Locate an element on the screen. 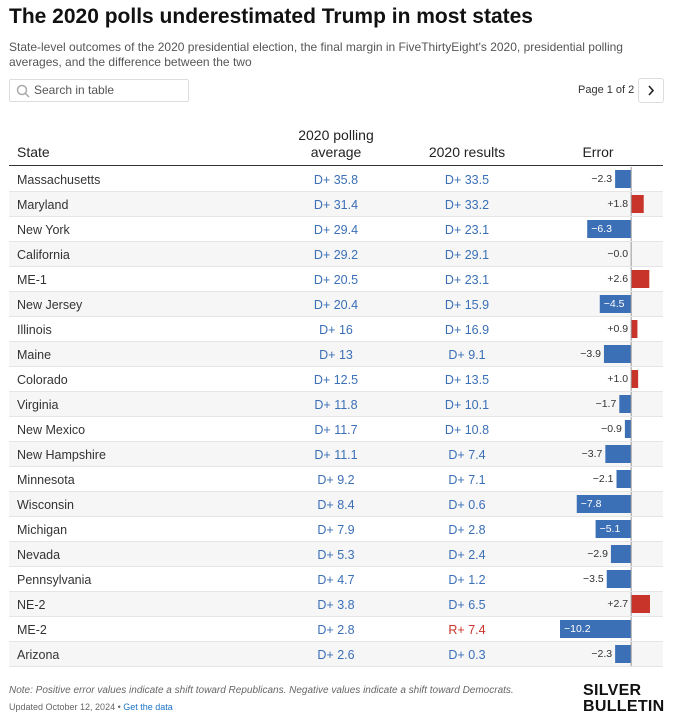 This screenshot has height=717, width=681. error-label: −4.5 is located at coordinates (614, 304).